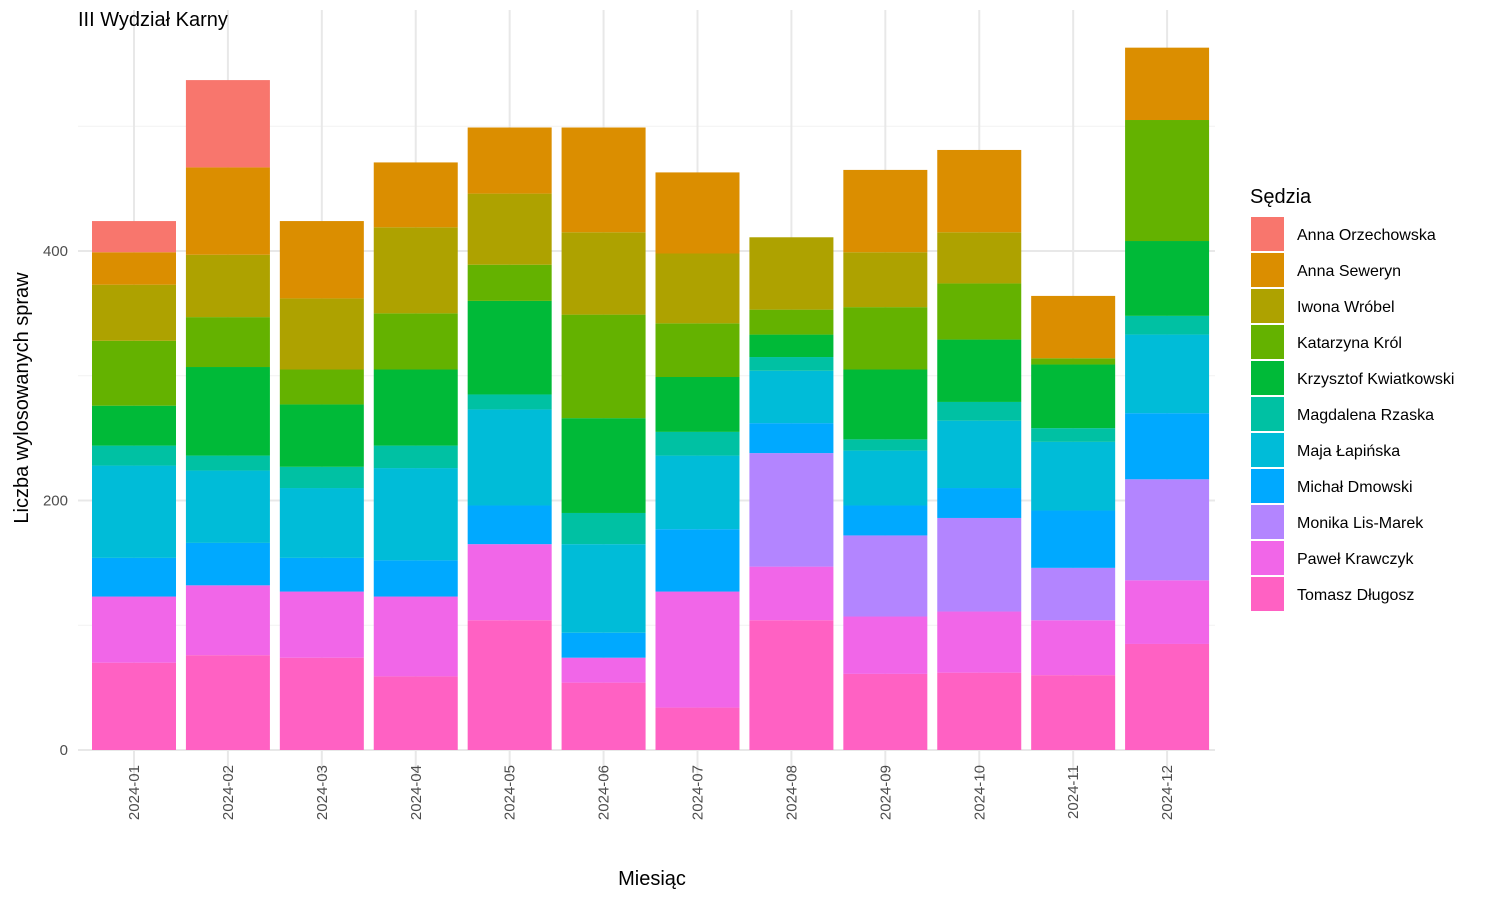 The width and height of the screenshot is (1500, 900). Describe the element at coordinates (55, 251) in the screenshot. I see `y-tick-label: 400` at that location.